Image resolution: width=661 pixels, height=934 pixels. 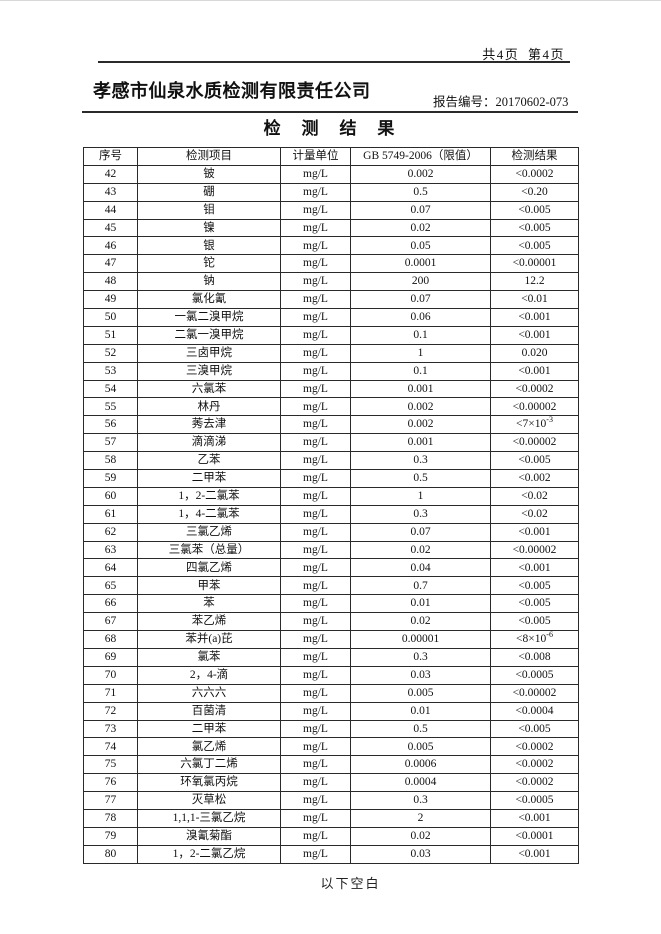 I want to click on table-row: 53 三溴甲烷 mg/L 0.1 <0.001, so click(x=331, y=371).